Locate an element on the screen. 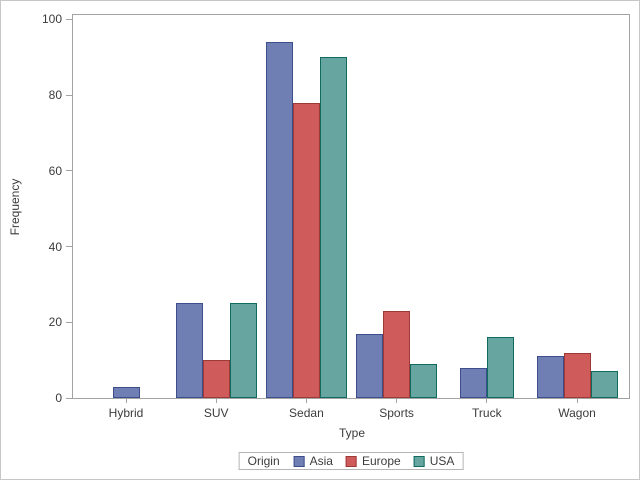  x-tick-label-wagon: Wagon is located at coordinates (577, 413).